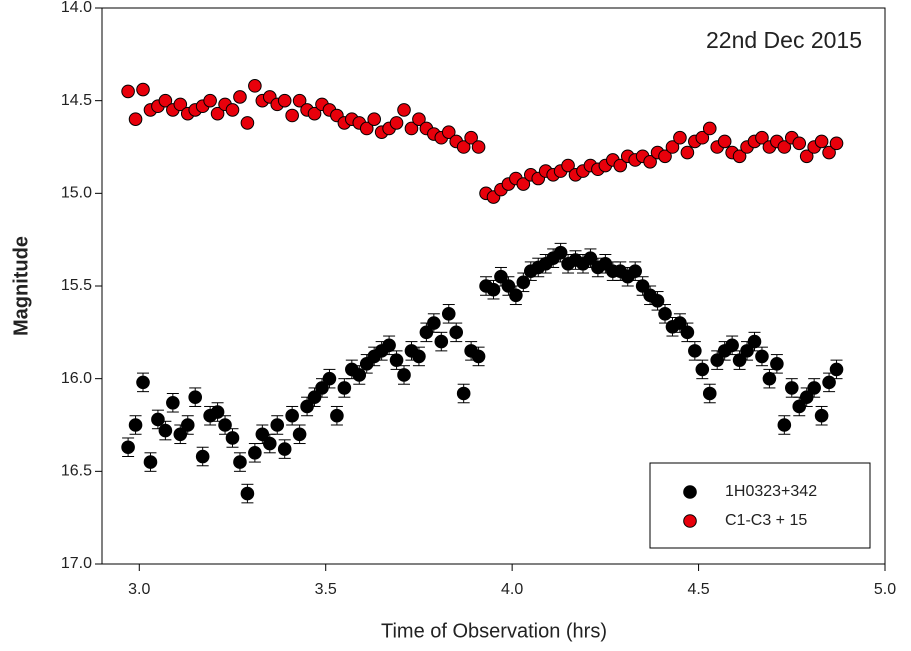 This screenshot has width=911, height=651. Describe the element at coordinates (698, 589) in the screenshot. I see `x-tick-label: 4.5` at that location.